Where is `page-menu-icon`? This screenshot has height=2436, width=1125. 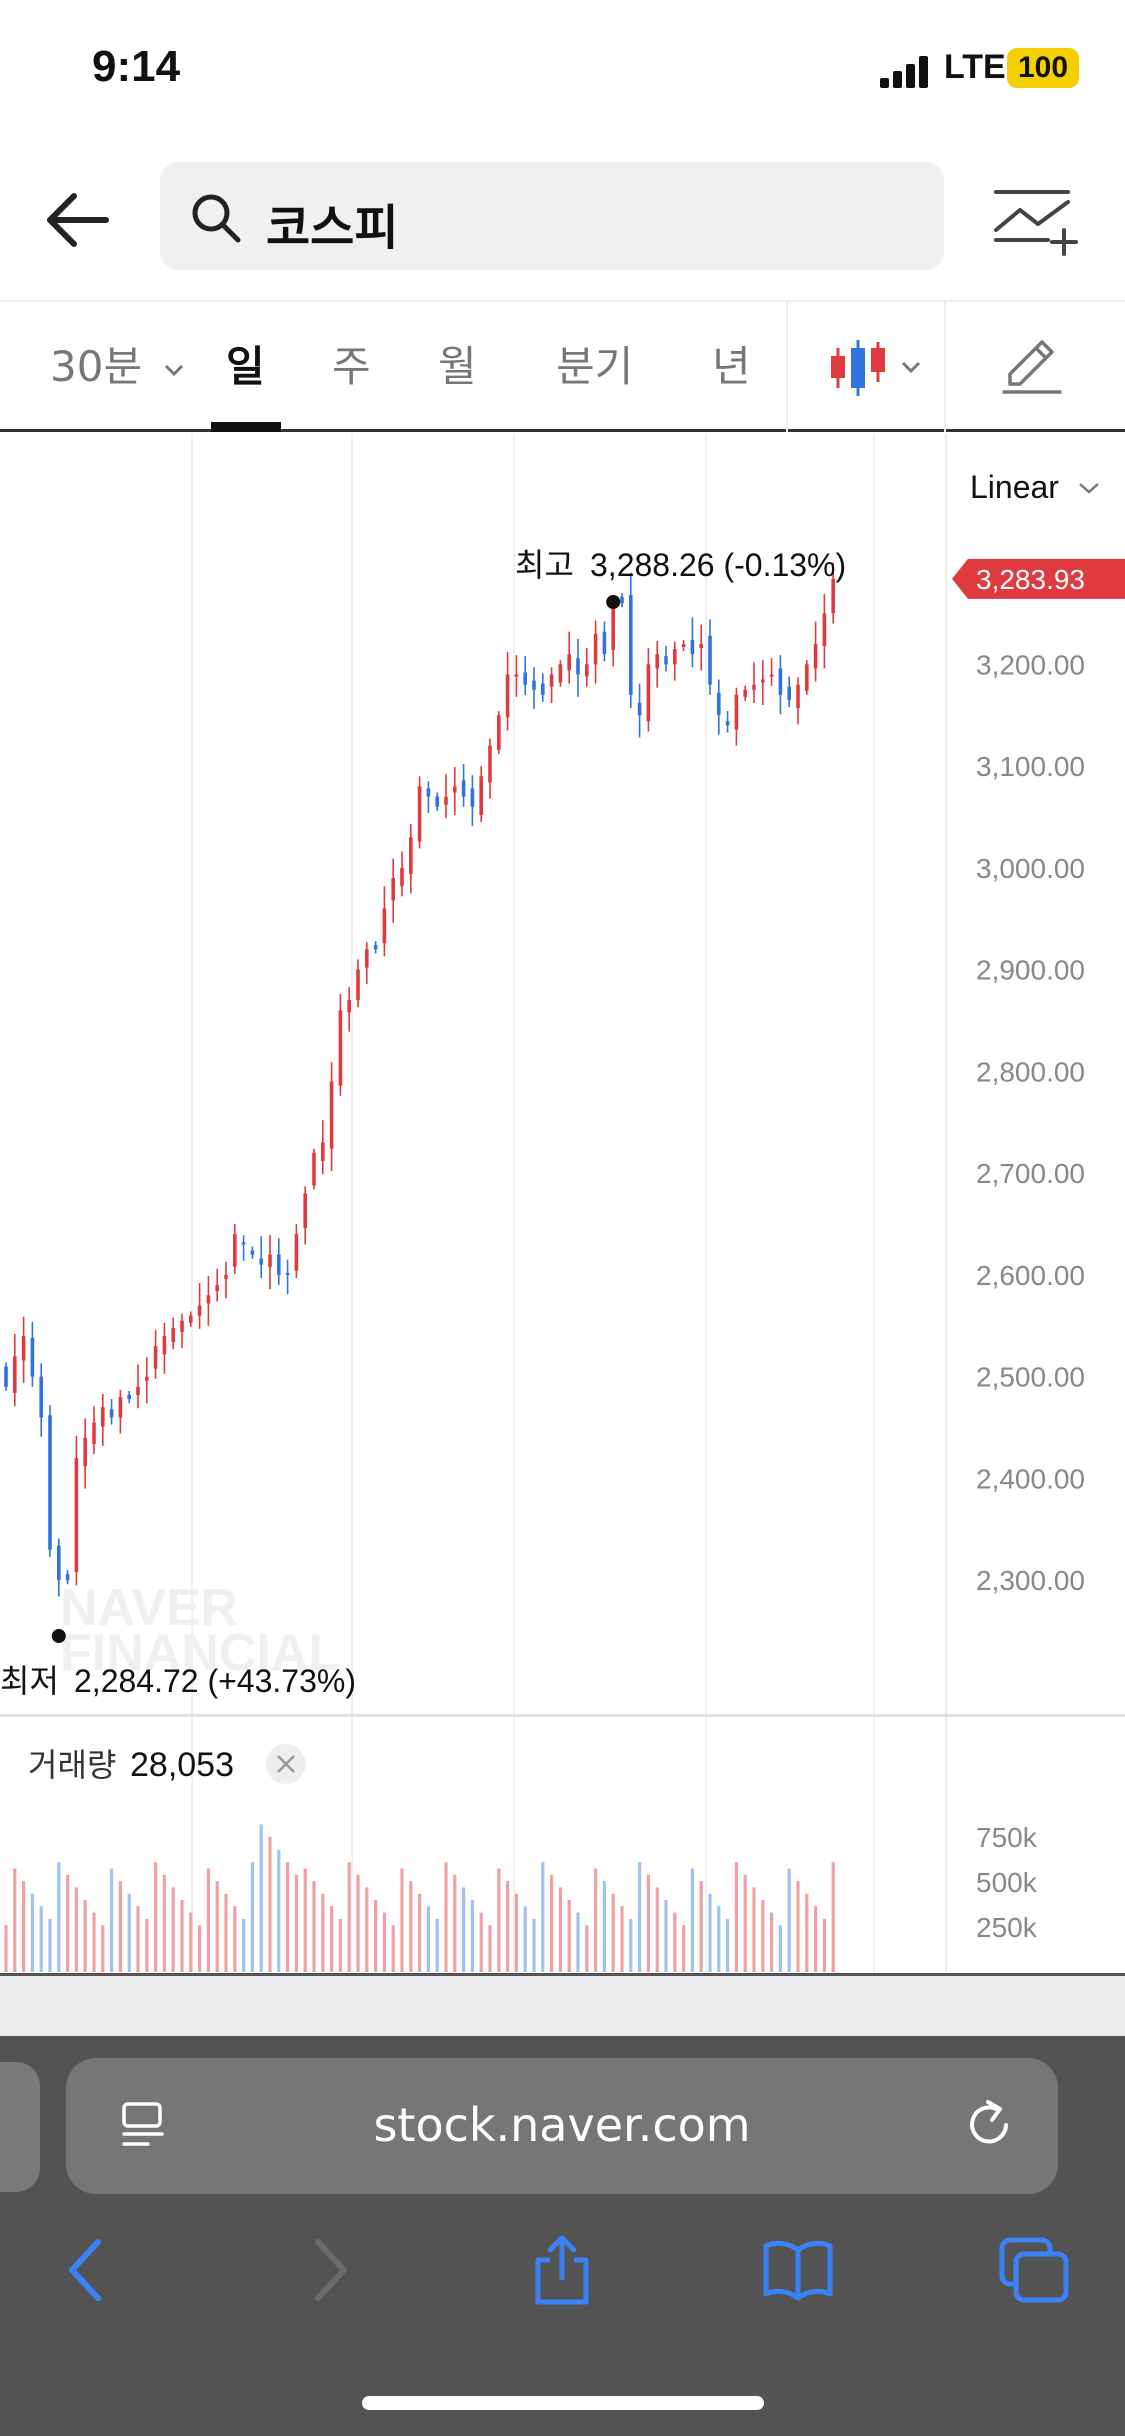
page-menu-icon is located at coordinates (143, 2125).